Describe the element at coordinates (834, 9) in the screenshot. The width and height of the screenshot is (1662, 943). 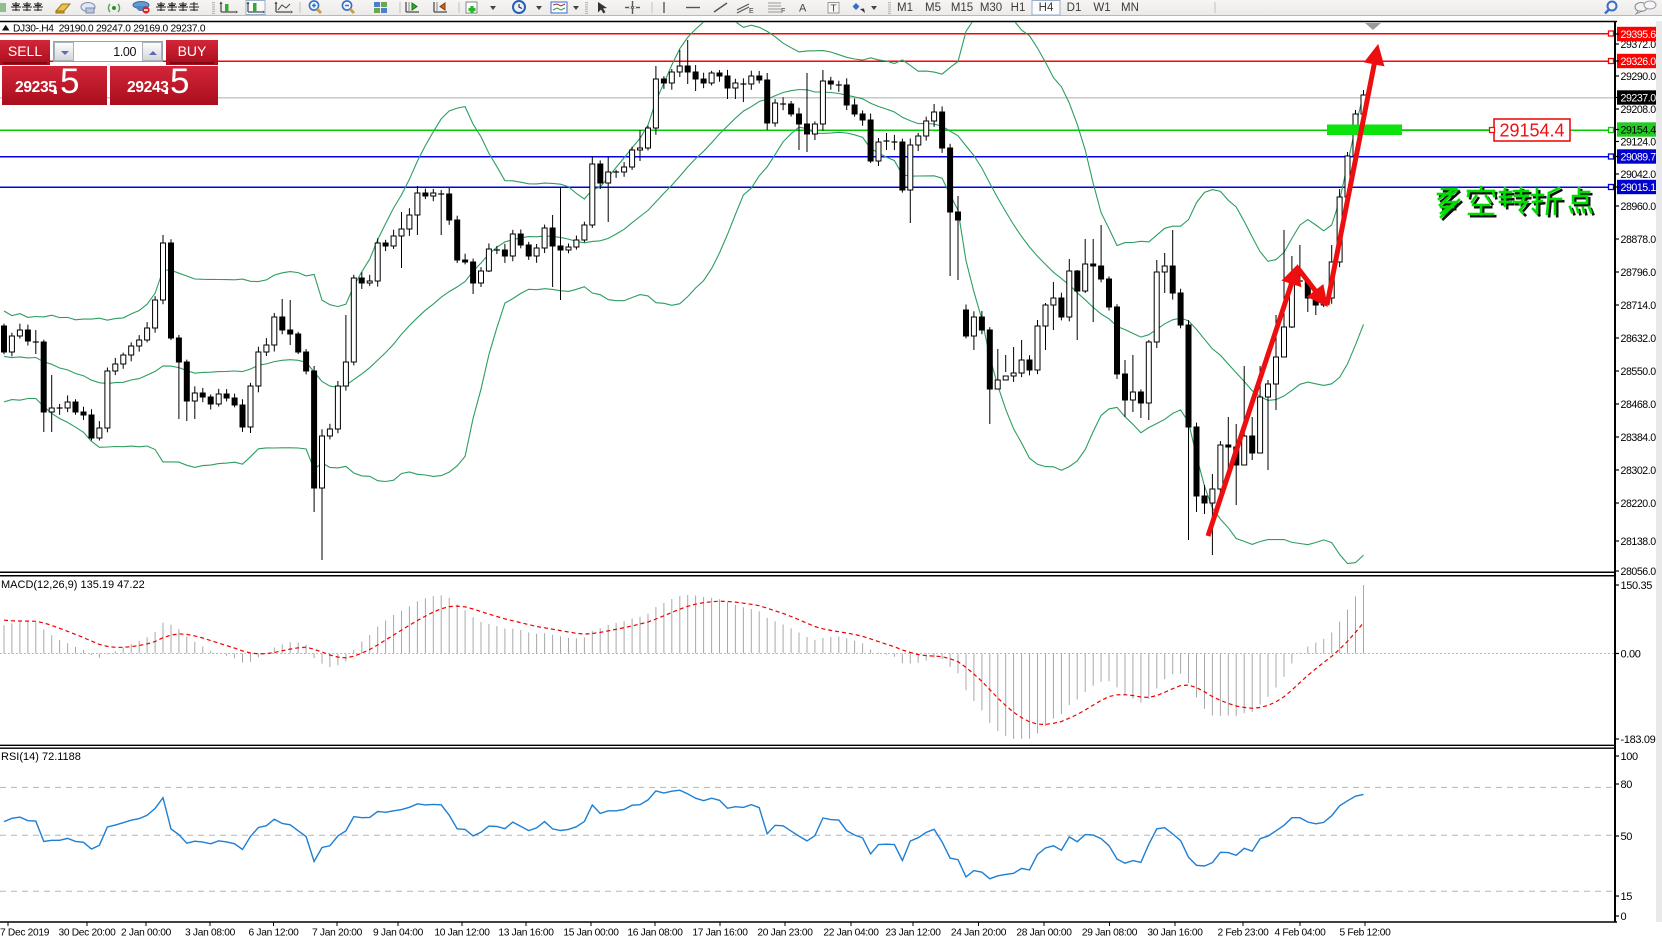
I see `svg-text: T` at that location.